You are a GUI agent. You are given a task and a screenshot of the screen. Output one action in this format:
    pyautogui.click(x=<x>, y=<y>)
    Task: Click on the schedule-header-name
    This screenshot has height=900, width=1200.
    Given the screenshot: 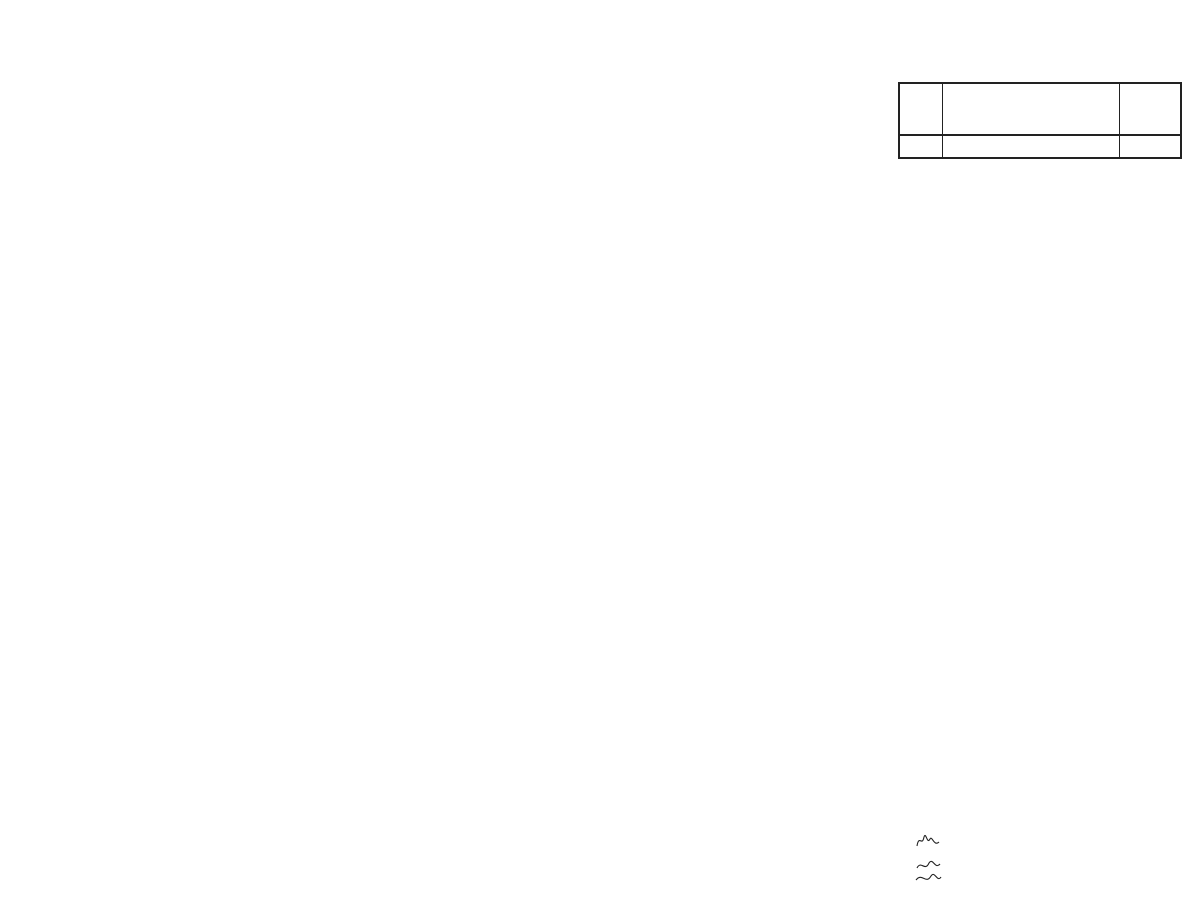 What is the action you would take?
    pyautogui.click(x=1031, y=109)
    